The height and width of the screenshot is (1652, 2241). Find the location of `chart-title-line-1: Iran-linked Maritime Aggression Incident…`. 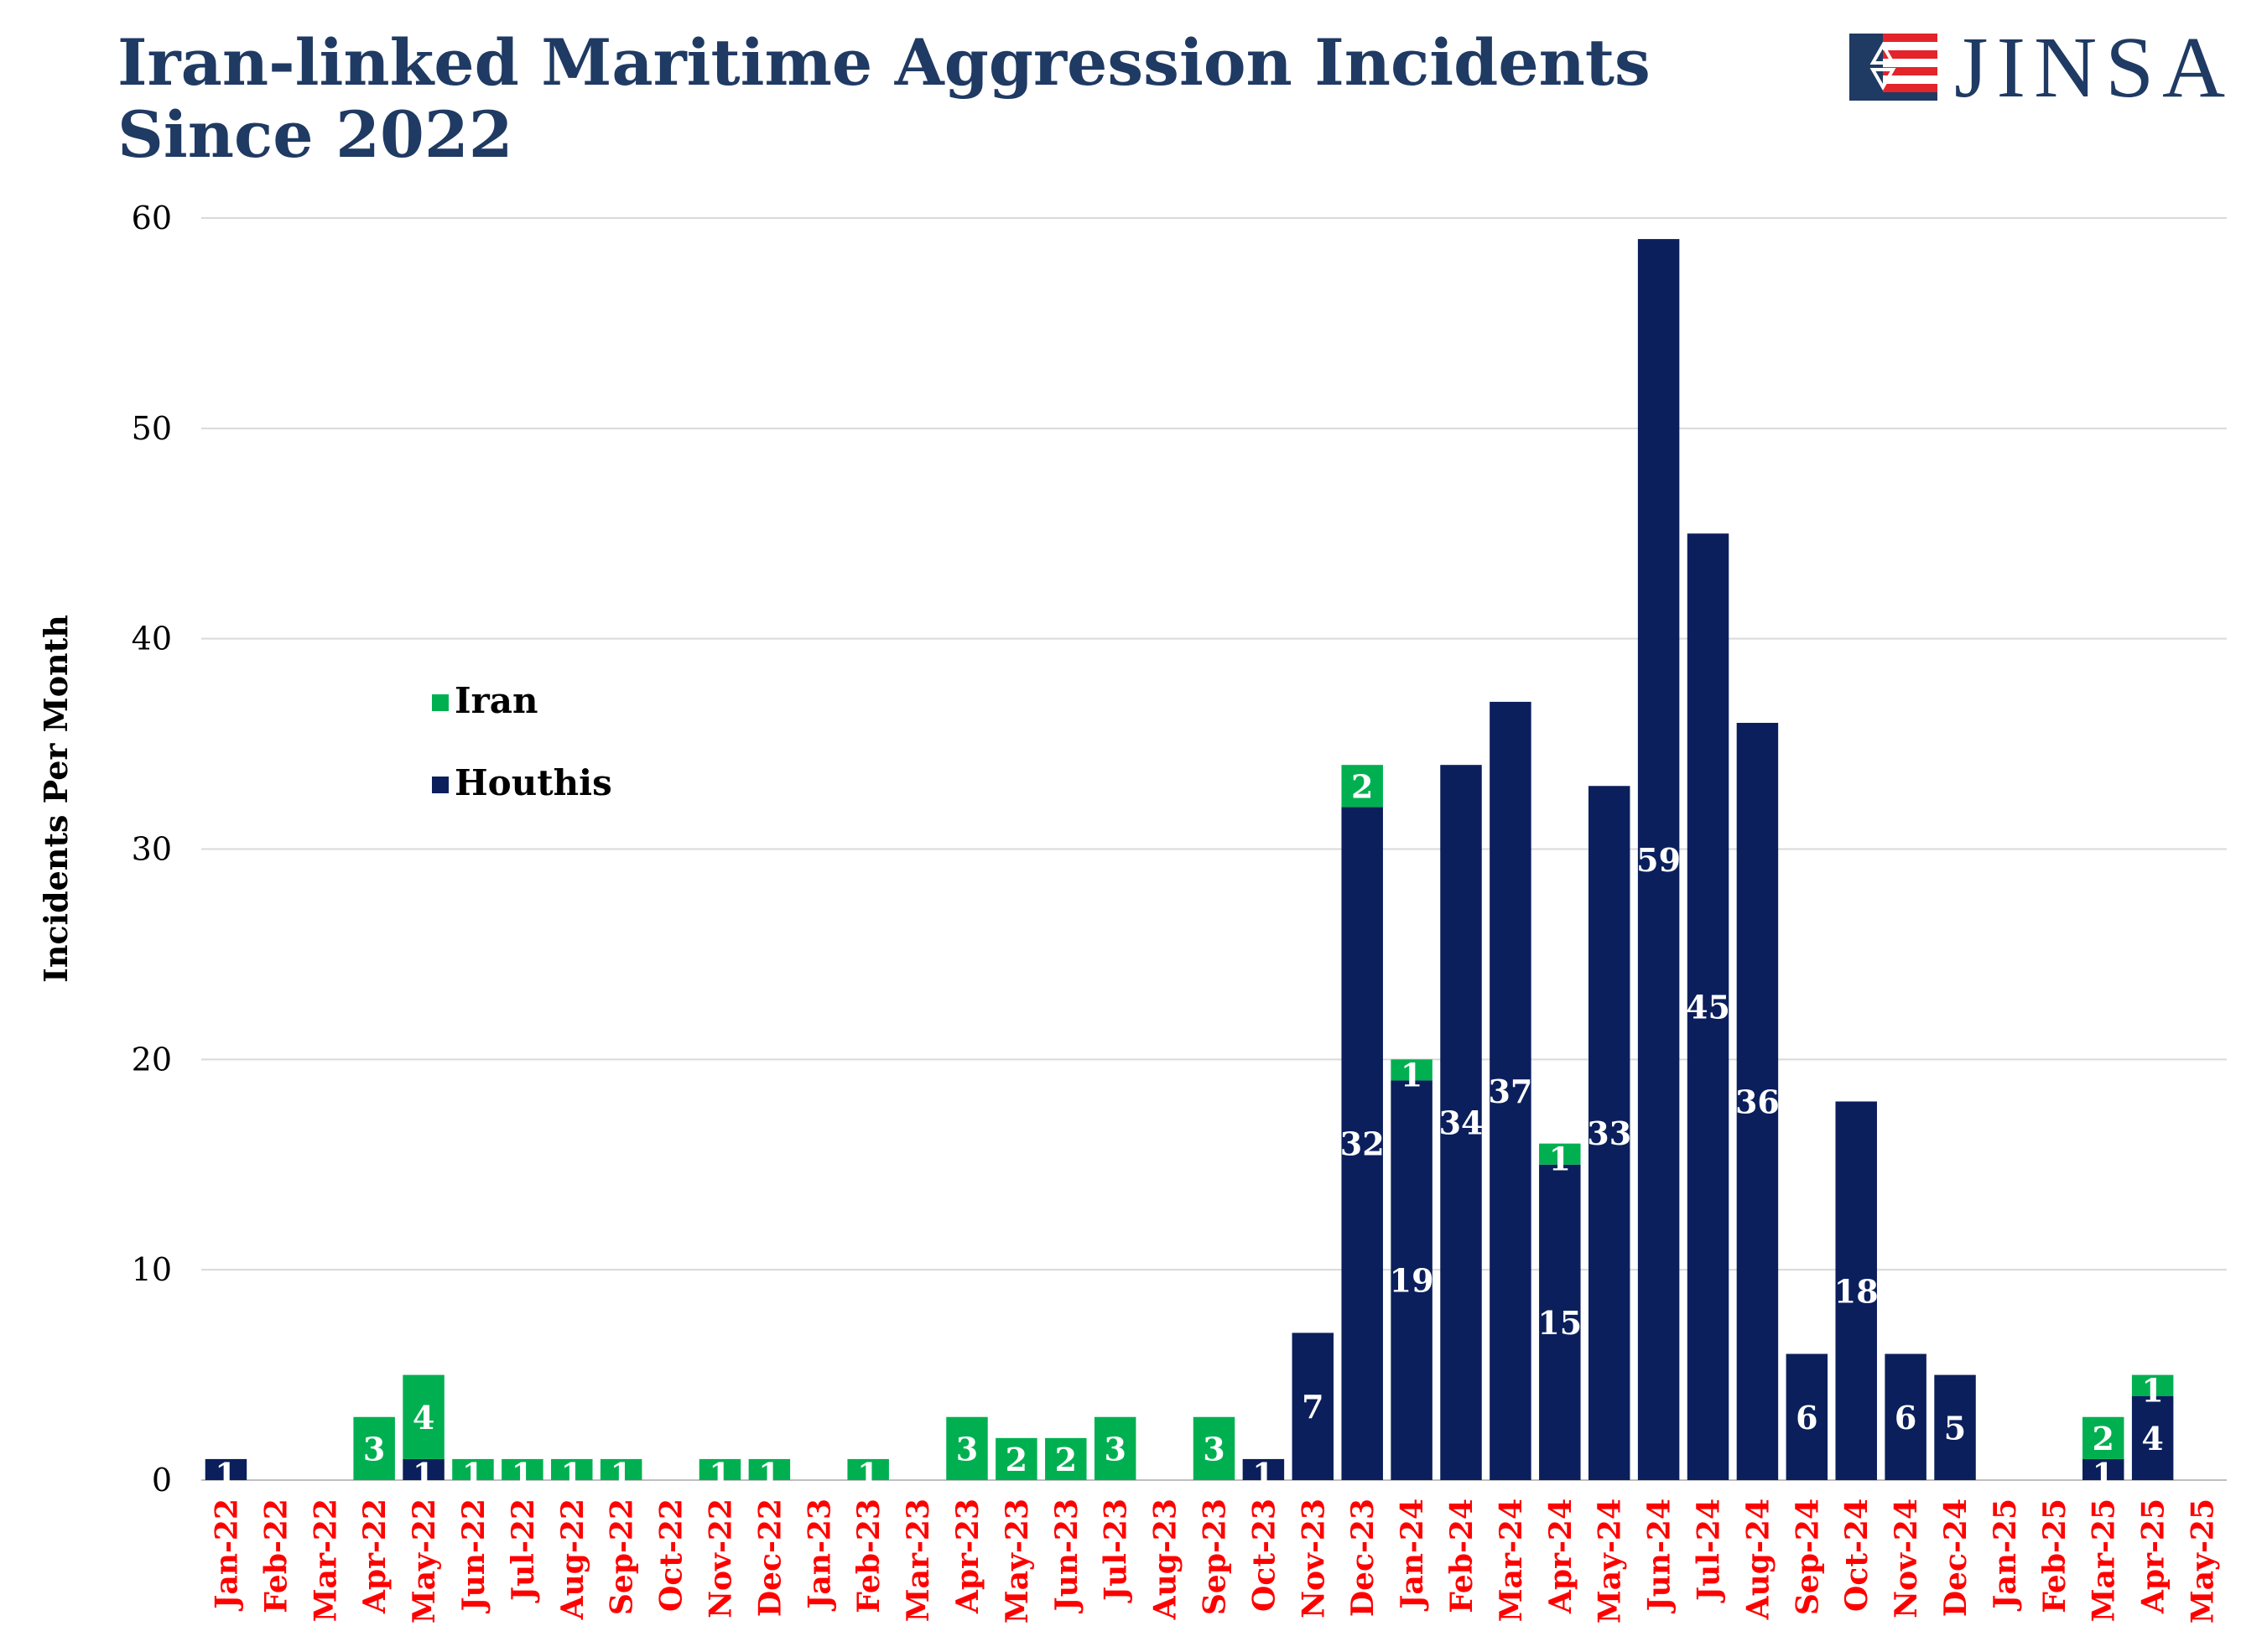

chart-title-line-1: Iran-linked Maritime Aggression Incident… is located at coordinates (884, 62).